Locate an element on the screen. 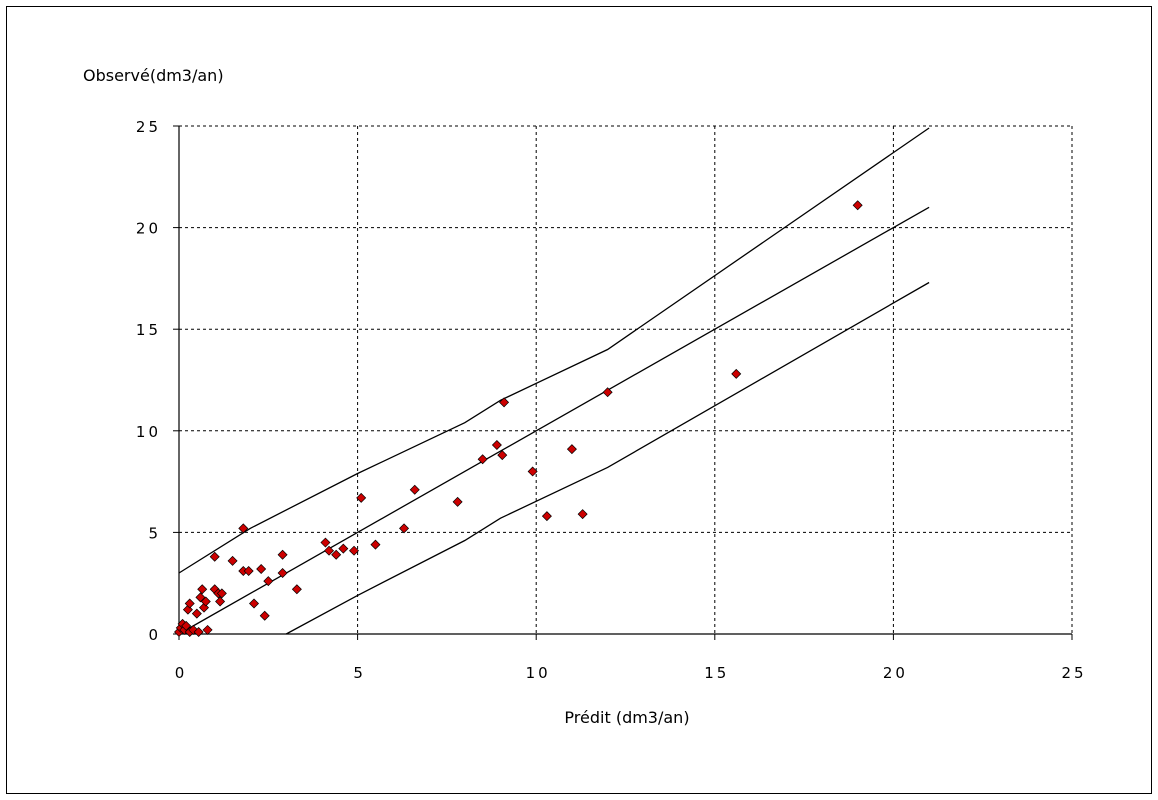 The width and height of the screenshot is (1158, 800). x-tick-label-0: 0 is located at coordinates (181, 673).